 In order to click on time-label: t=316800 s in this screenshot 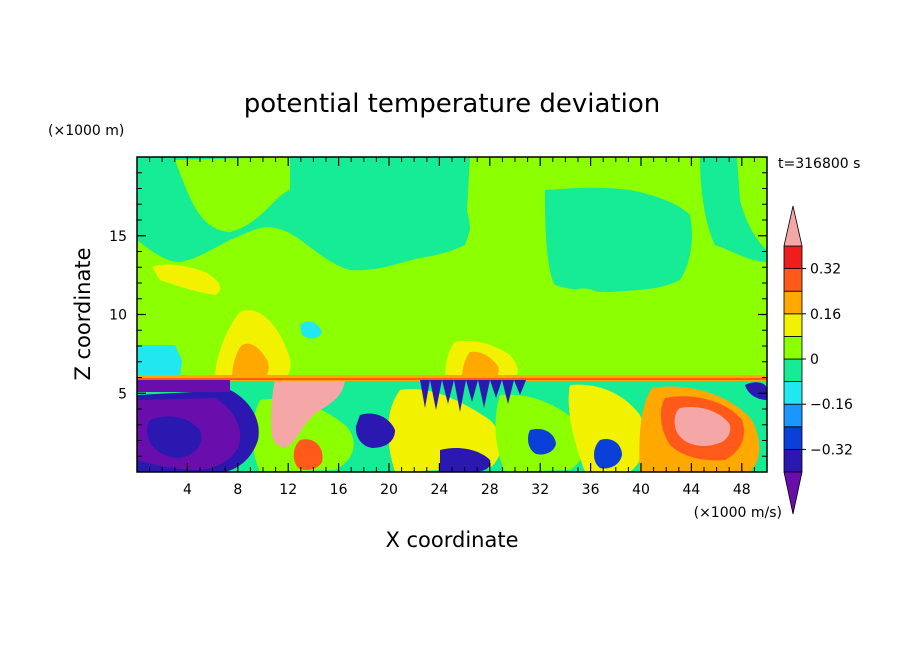, I will do `click(819, 164)`.